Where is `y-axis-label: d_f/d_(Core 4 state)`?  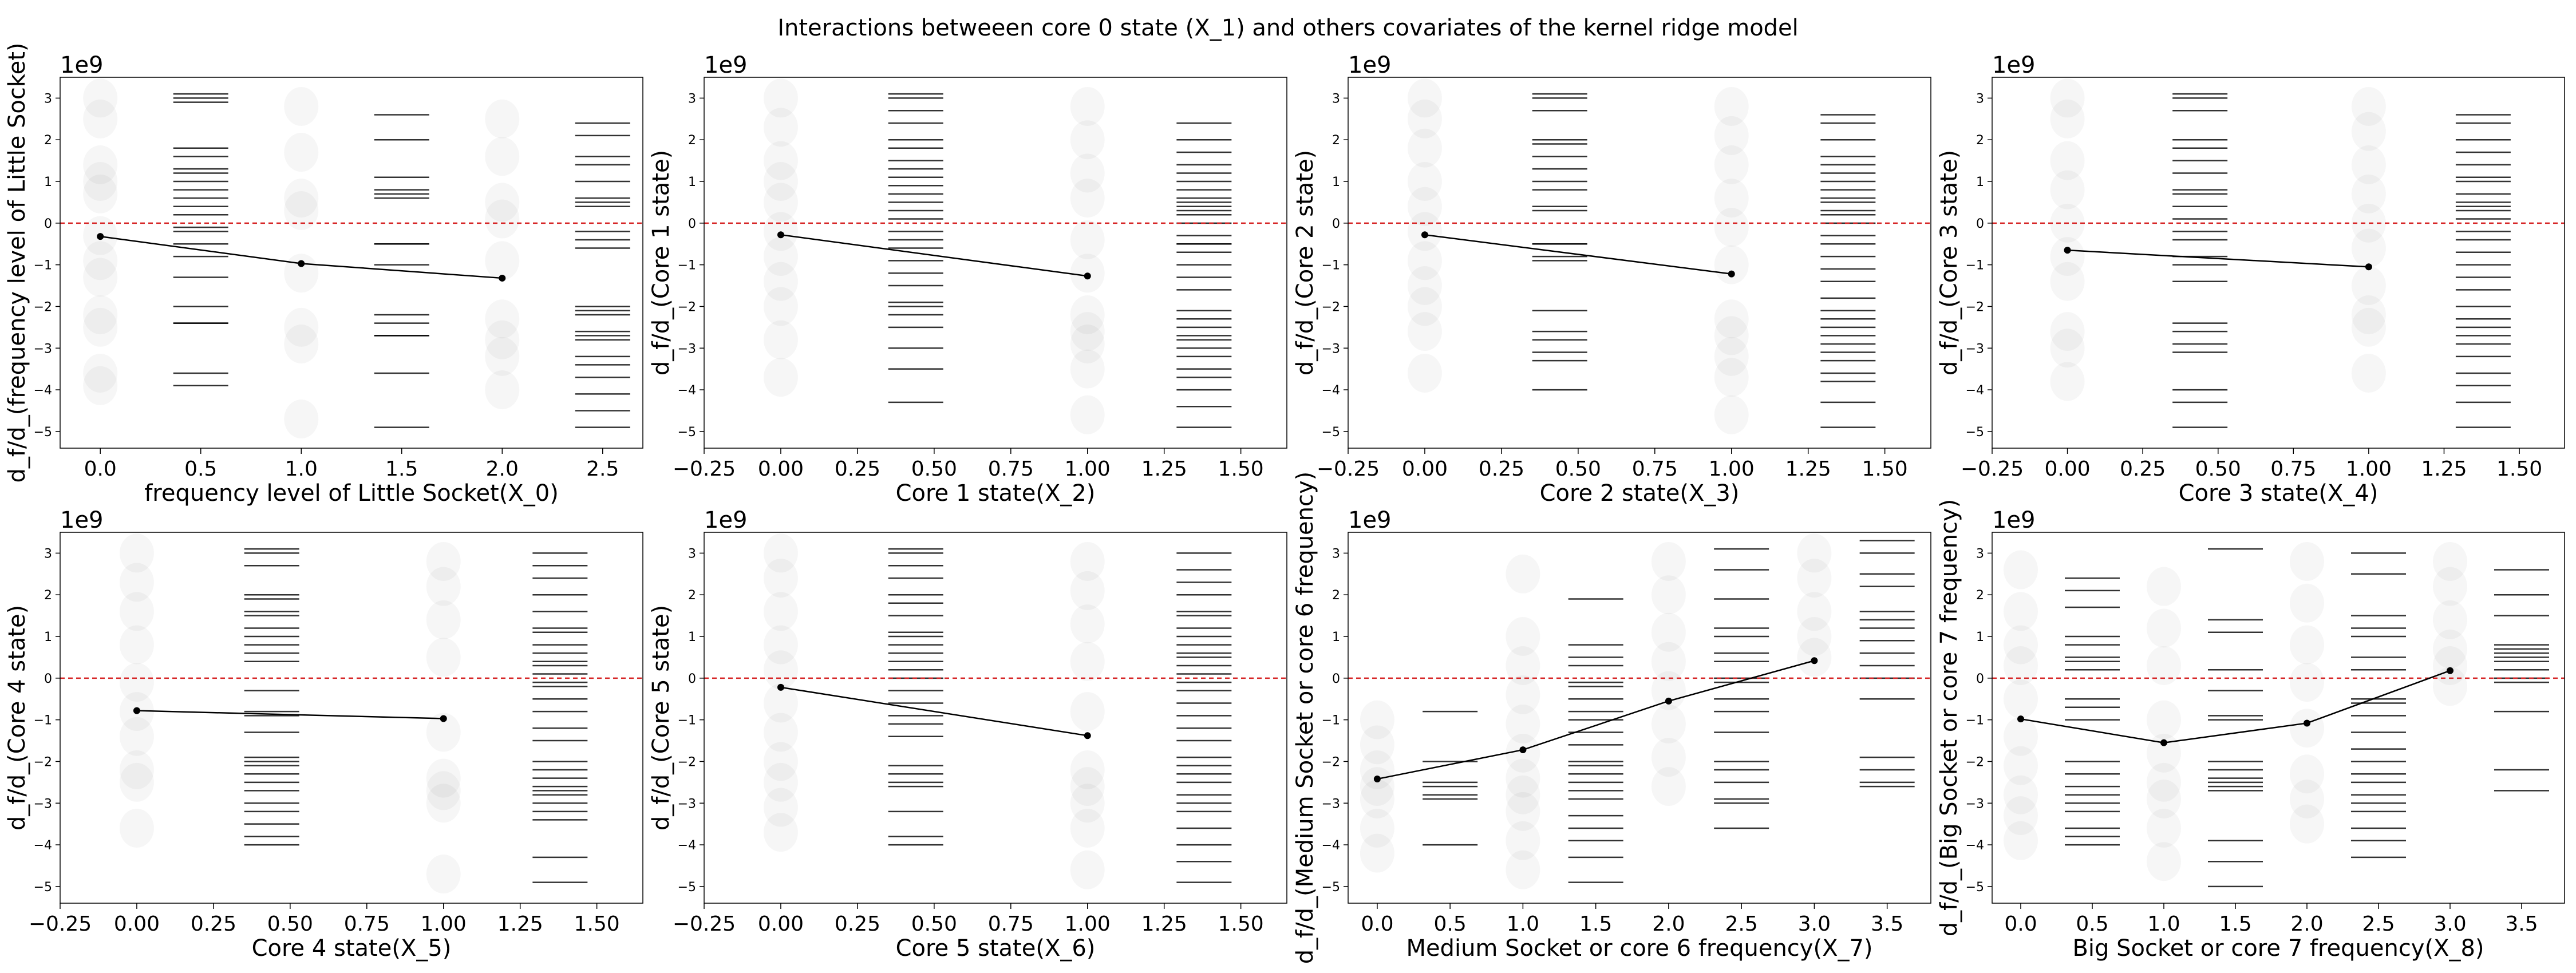 y-axis-label: d_f/d_(Core 4 state) is located at coordinates (17, 717).